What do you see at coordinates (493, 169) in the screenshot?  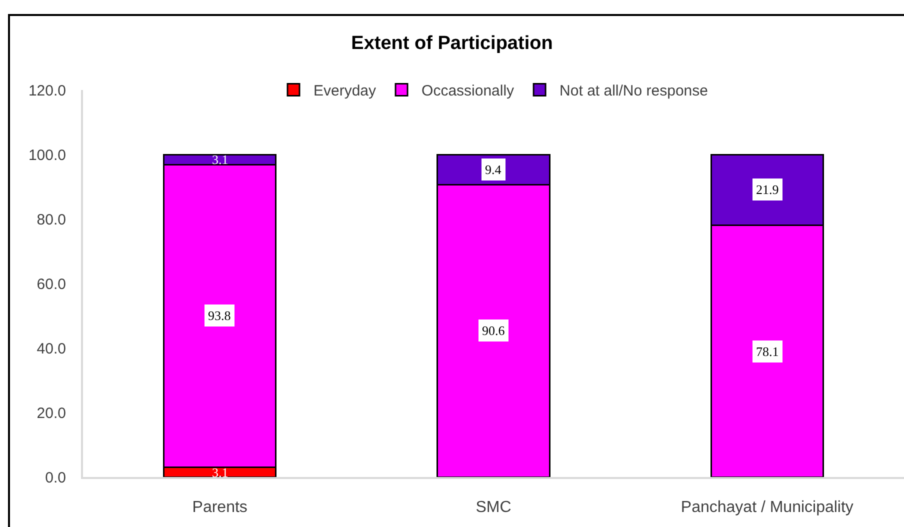 I see `data-label: 9.4` at bounding box center [493, 169].